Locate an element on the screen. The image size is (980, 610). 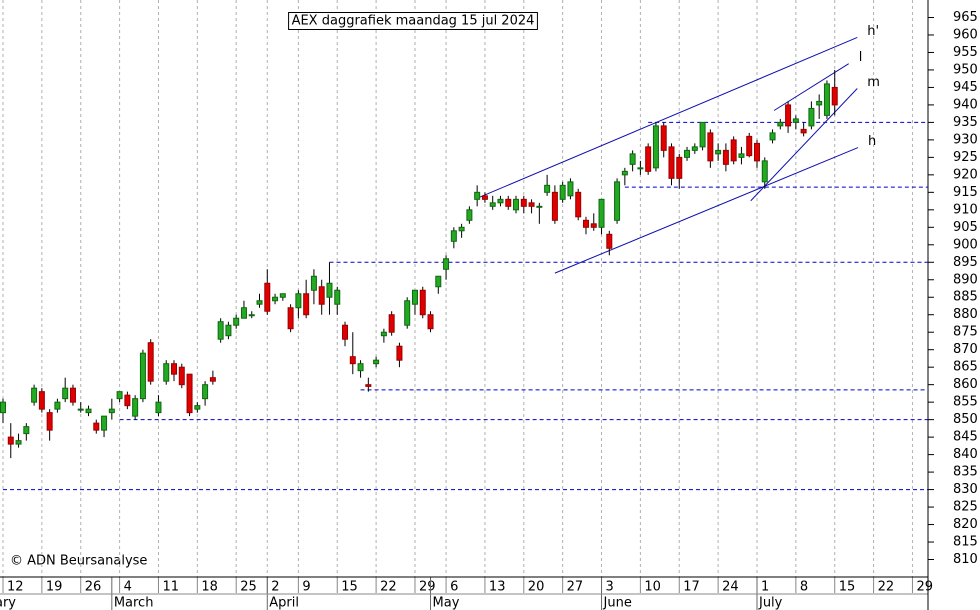
y-tick-label: 950 is located at coordinates (965, 69).